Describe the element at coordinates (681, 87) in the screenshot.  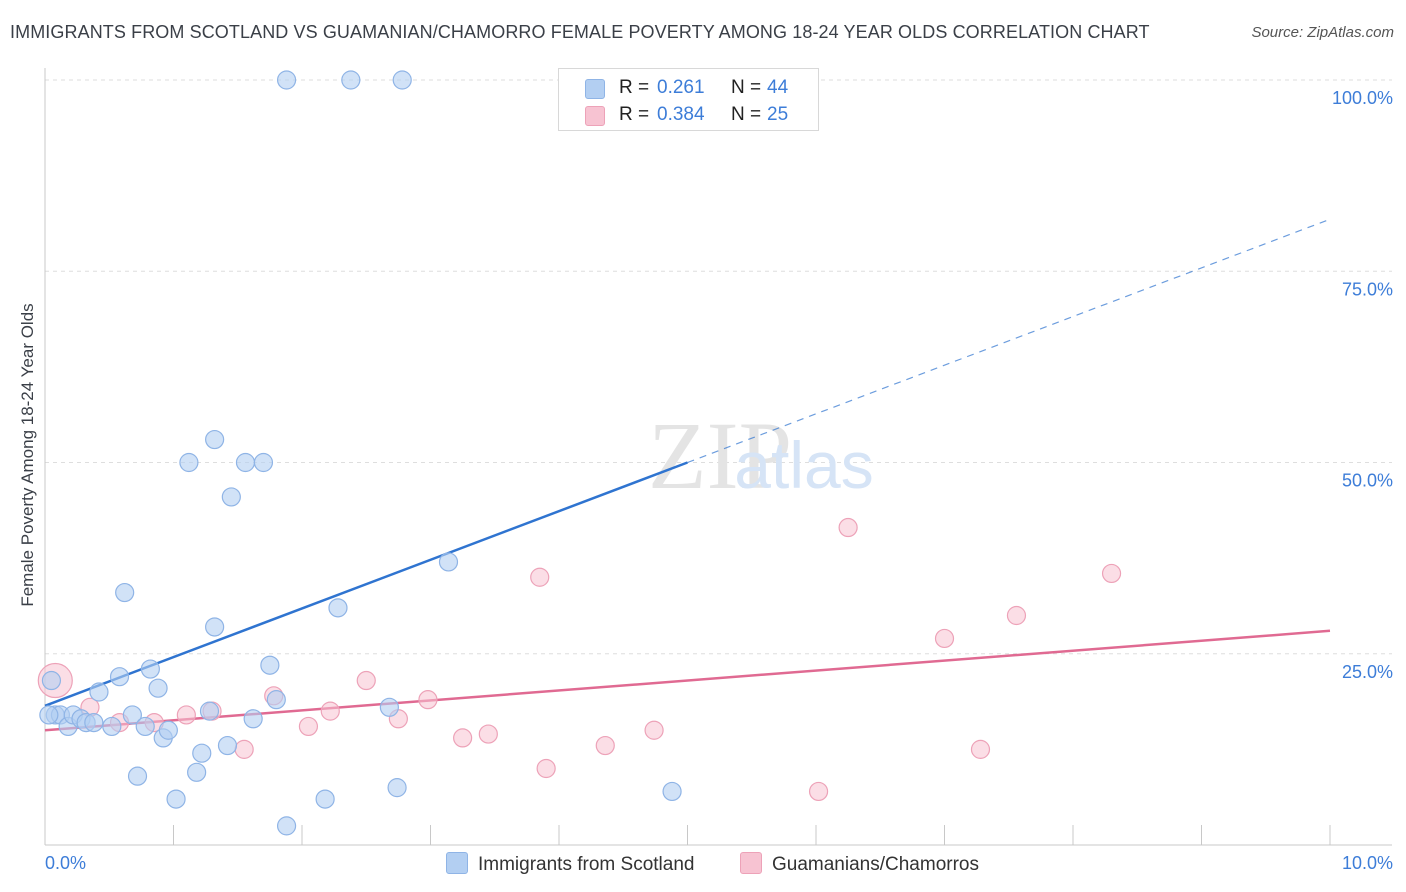
I see `legend-r-value: 0.261` at that location.